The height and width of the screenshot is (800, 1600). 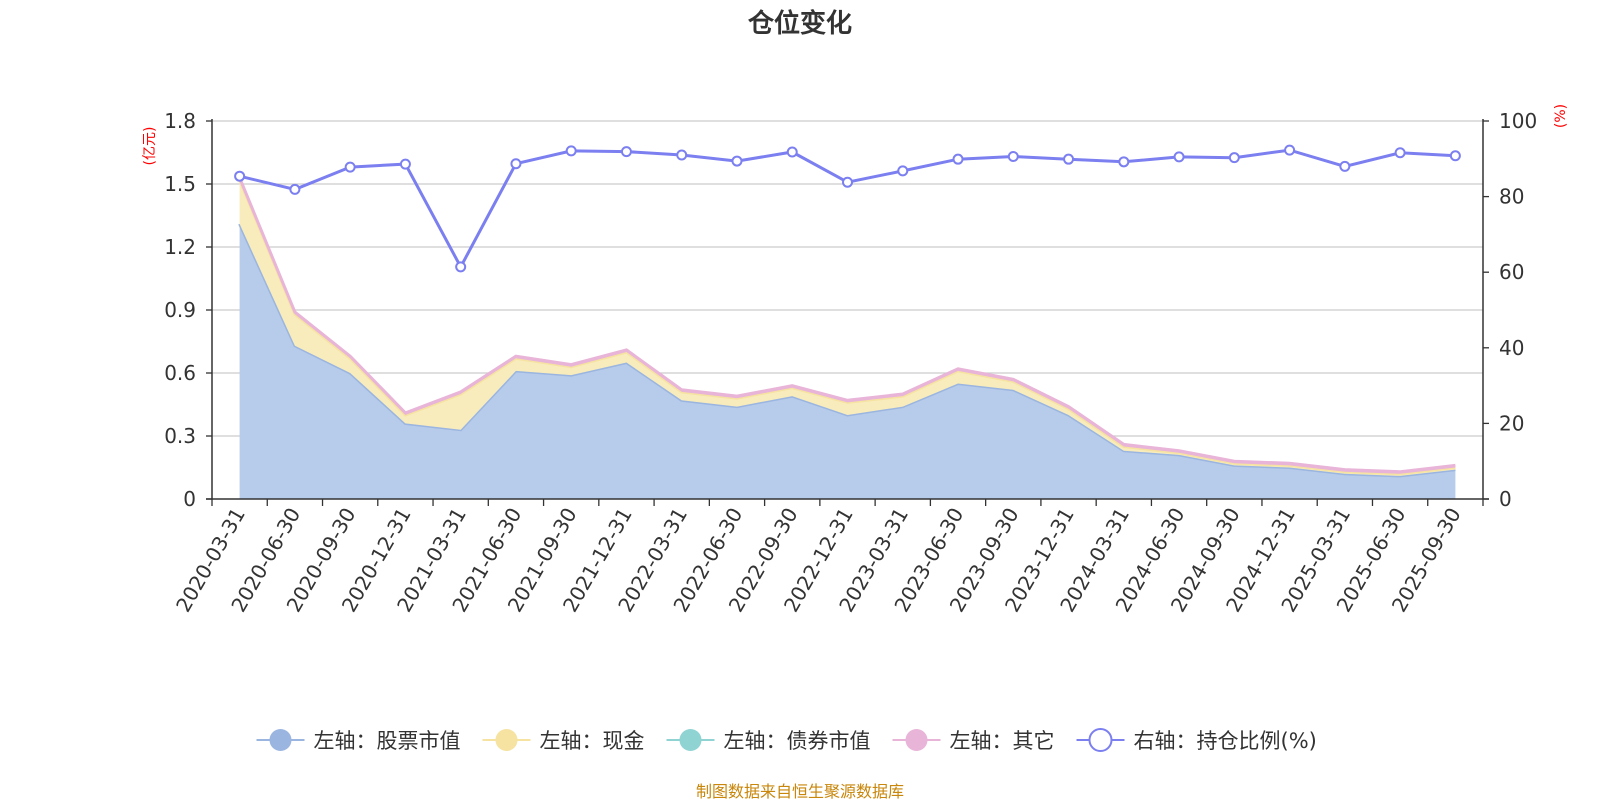 What do you see at coordinates (180, 436) in the screenshot?
I see `left-axis-tick-label: 0.3` at bounding box center [180, 436].